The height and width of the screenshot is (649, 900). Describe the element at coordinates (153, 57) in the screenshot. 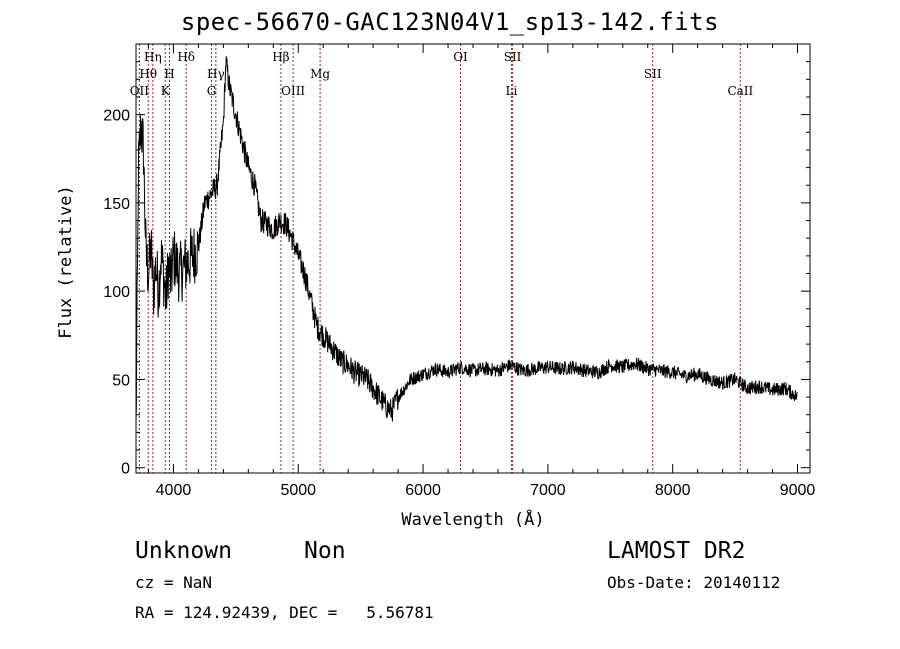

I see `line-label: Hη` at that location.